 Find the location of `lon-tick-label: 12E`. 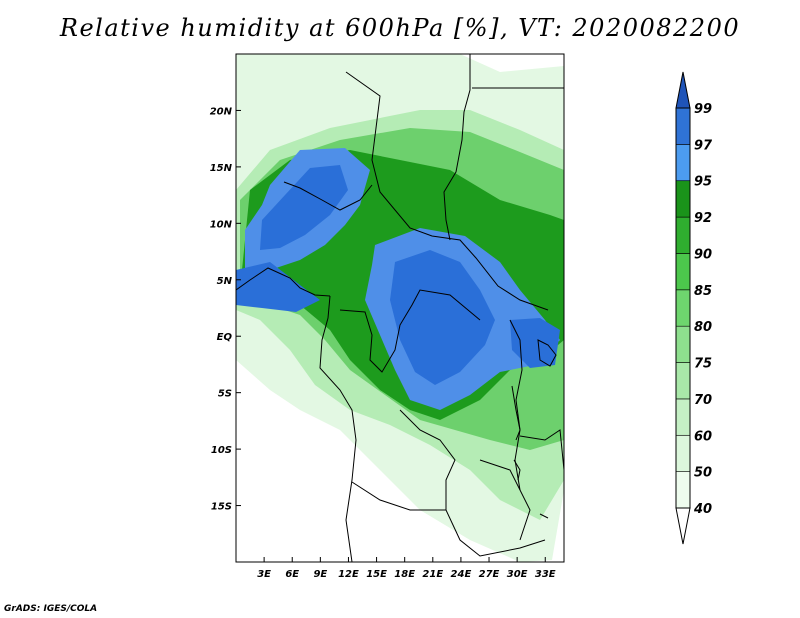

lon-tick-label: 12E is located at coordinates (348, 574).